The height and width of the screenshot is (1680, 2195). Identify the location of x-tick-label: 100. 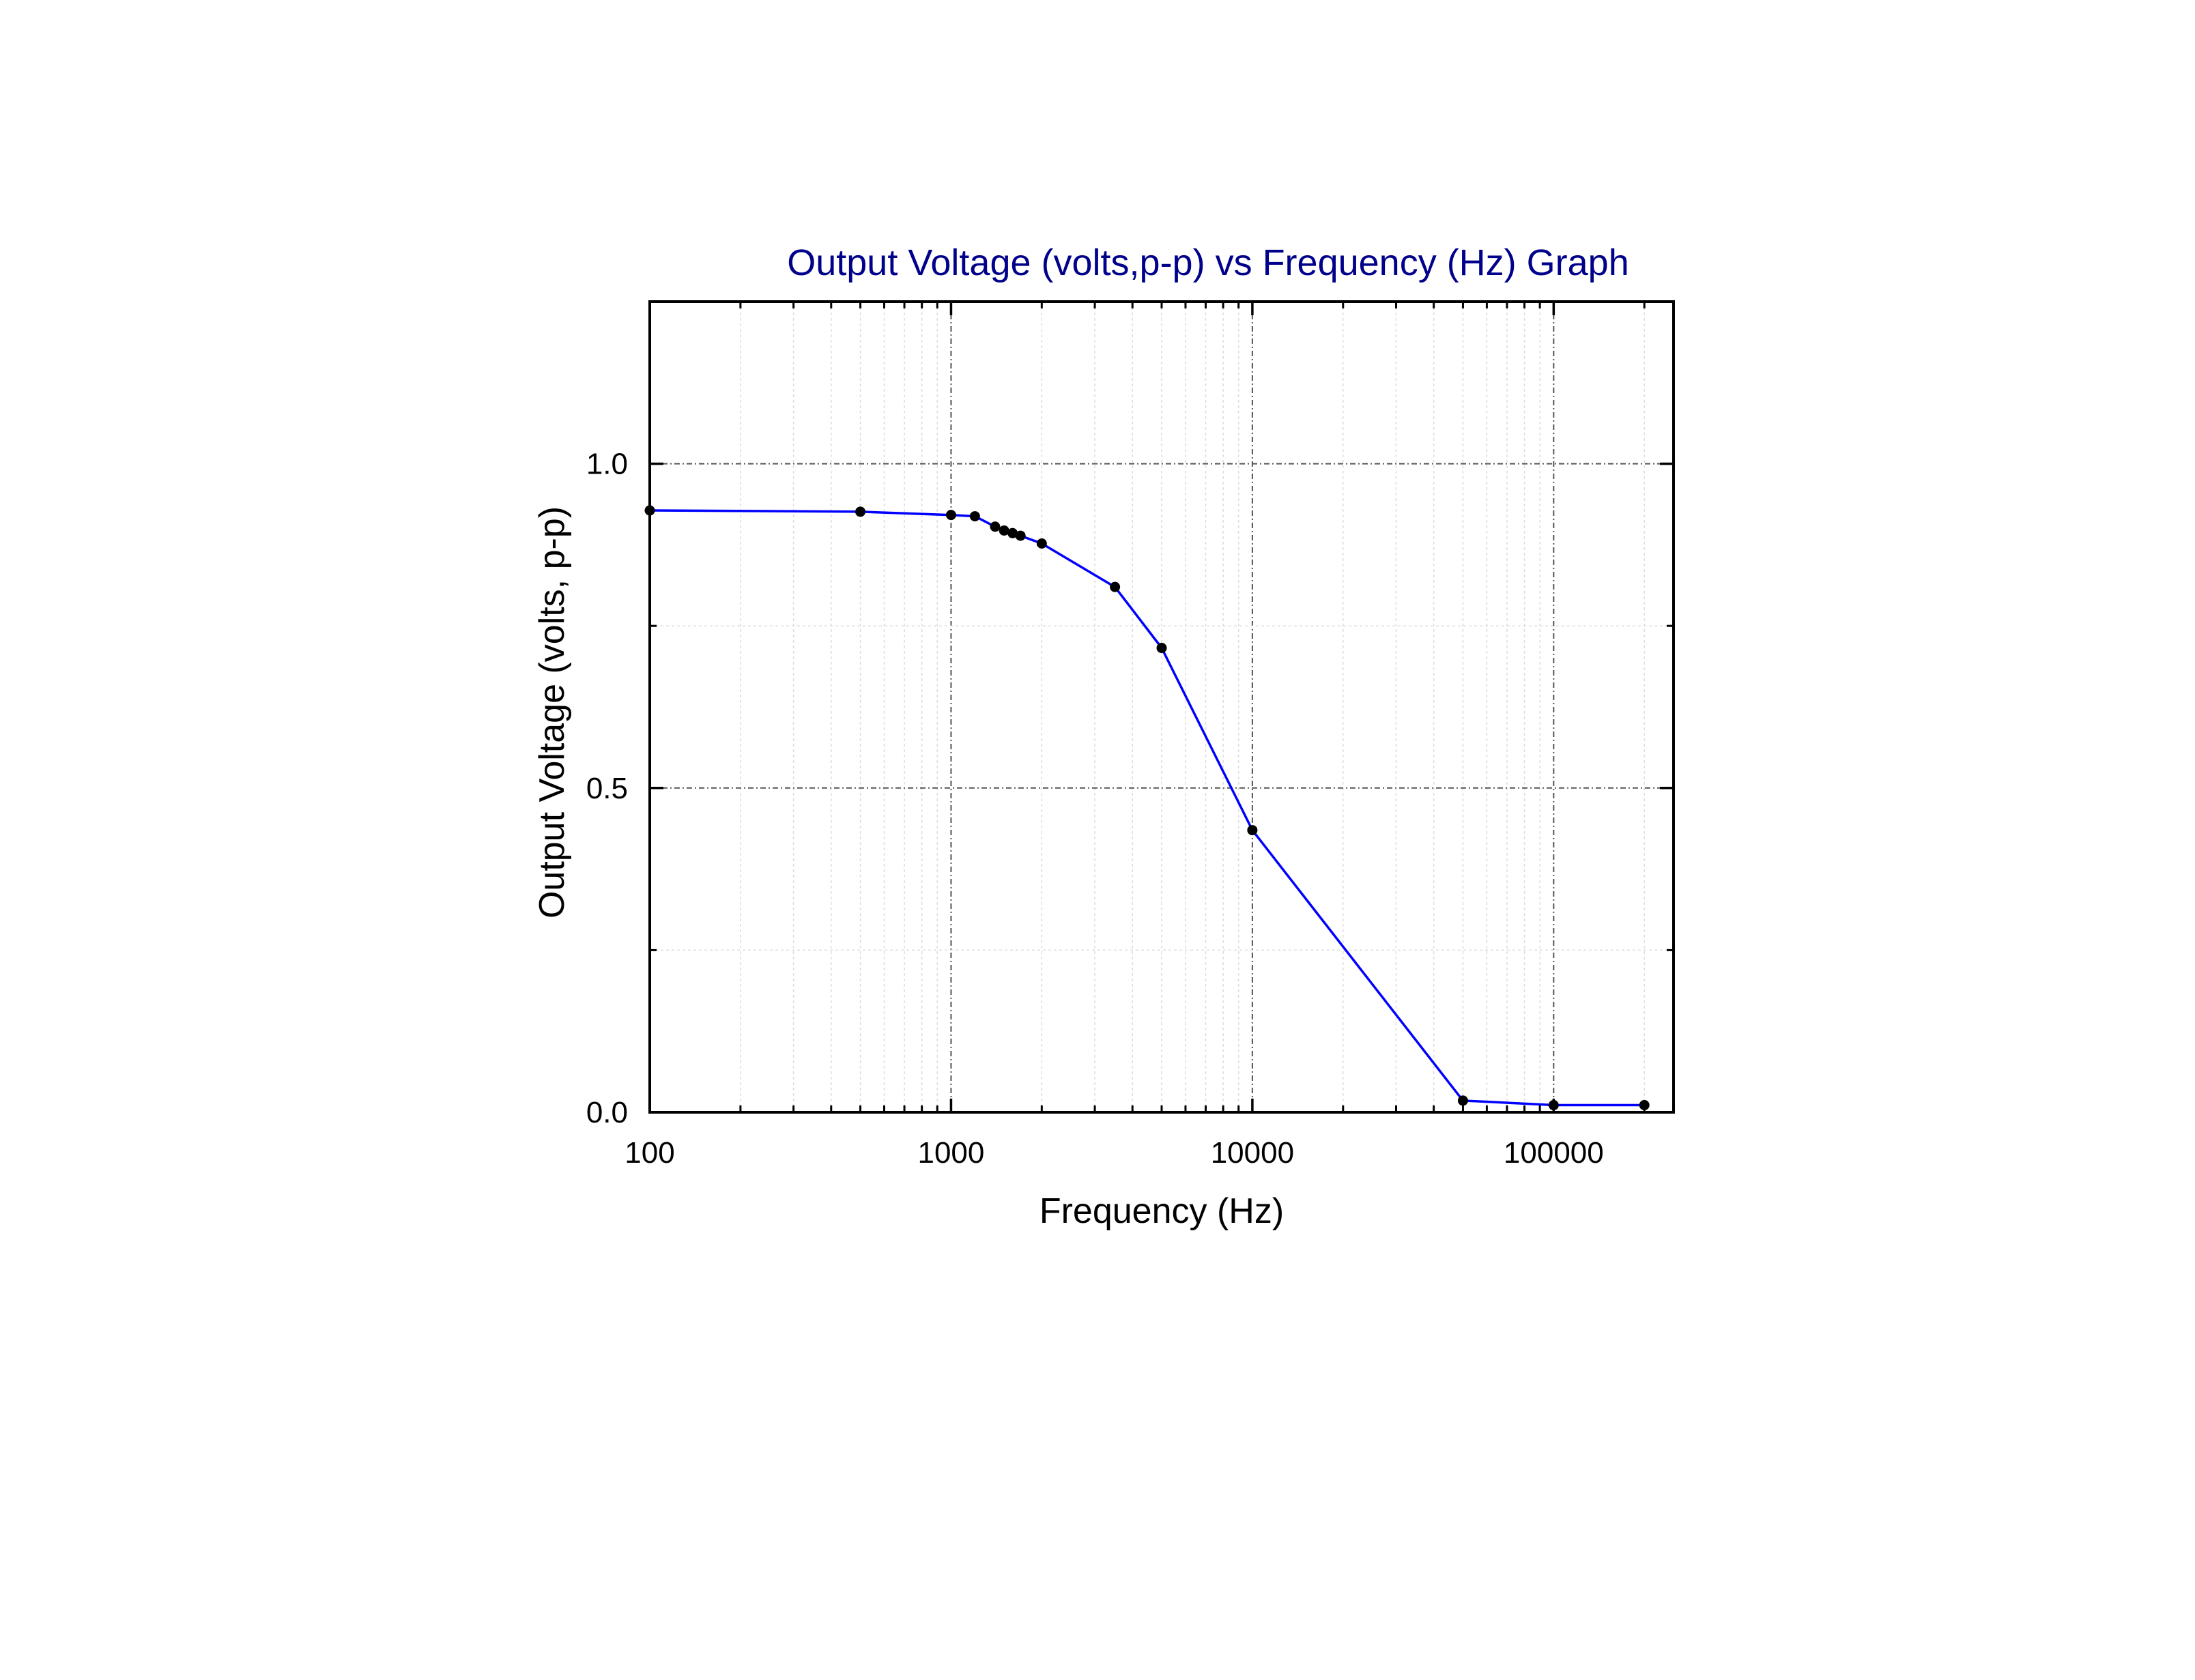
(650, 1153).